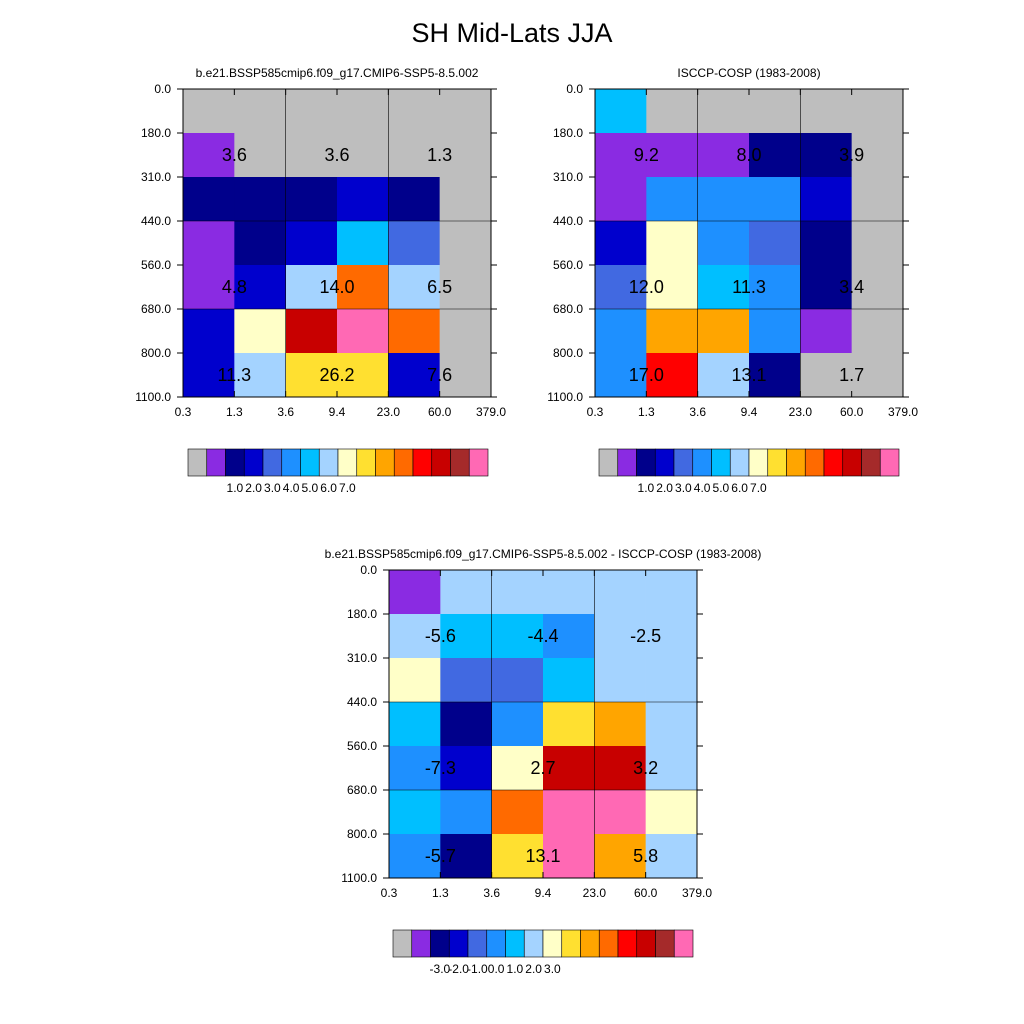  I want to click on data-label: 6.5, so click(439, 287).